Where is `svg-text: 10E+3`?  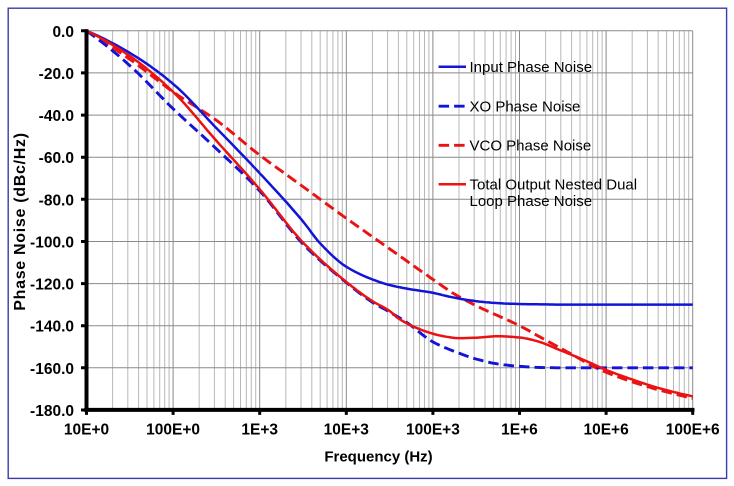
svg-text: 10E+3 is located at coordinates (347, 429).